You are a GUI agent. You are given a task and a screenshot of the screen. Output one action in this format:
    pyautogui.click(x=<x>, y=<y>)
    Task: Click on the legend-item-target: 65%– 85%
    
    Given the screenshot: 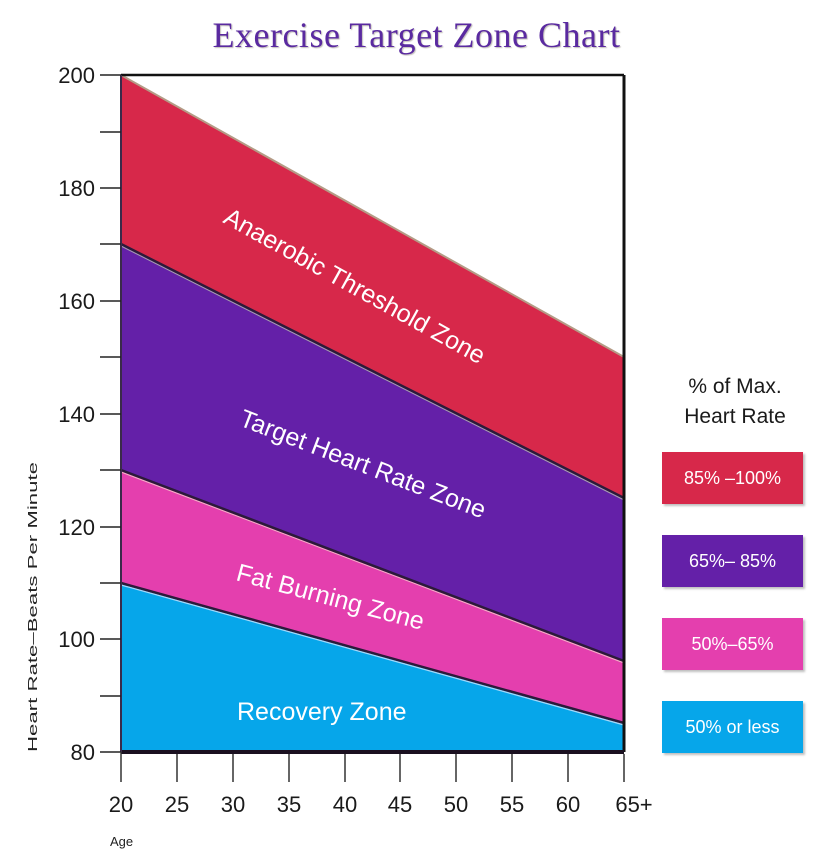 What is the action you would take?
    pyautogui.click(x=732, y=561)
    